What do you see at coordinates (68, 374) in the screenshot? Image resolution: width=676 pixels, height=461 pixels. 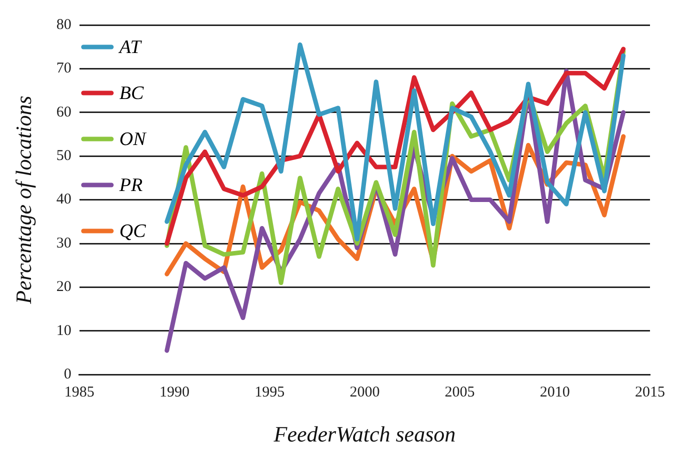 I see `y-tick-label: 0` at bounding box center [68, 374].